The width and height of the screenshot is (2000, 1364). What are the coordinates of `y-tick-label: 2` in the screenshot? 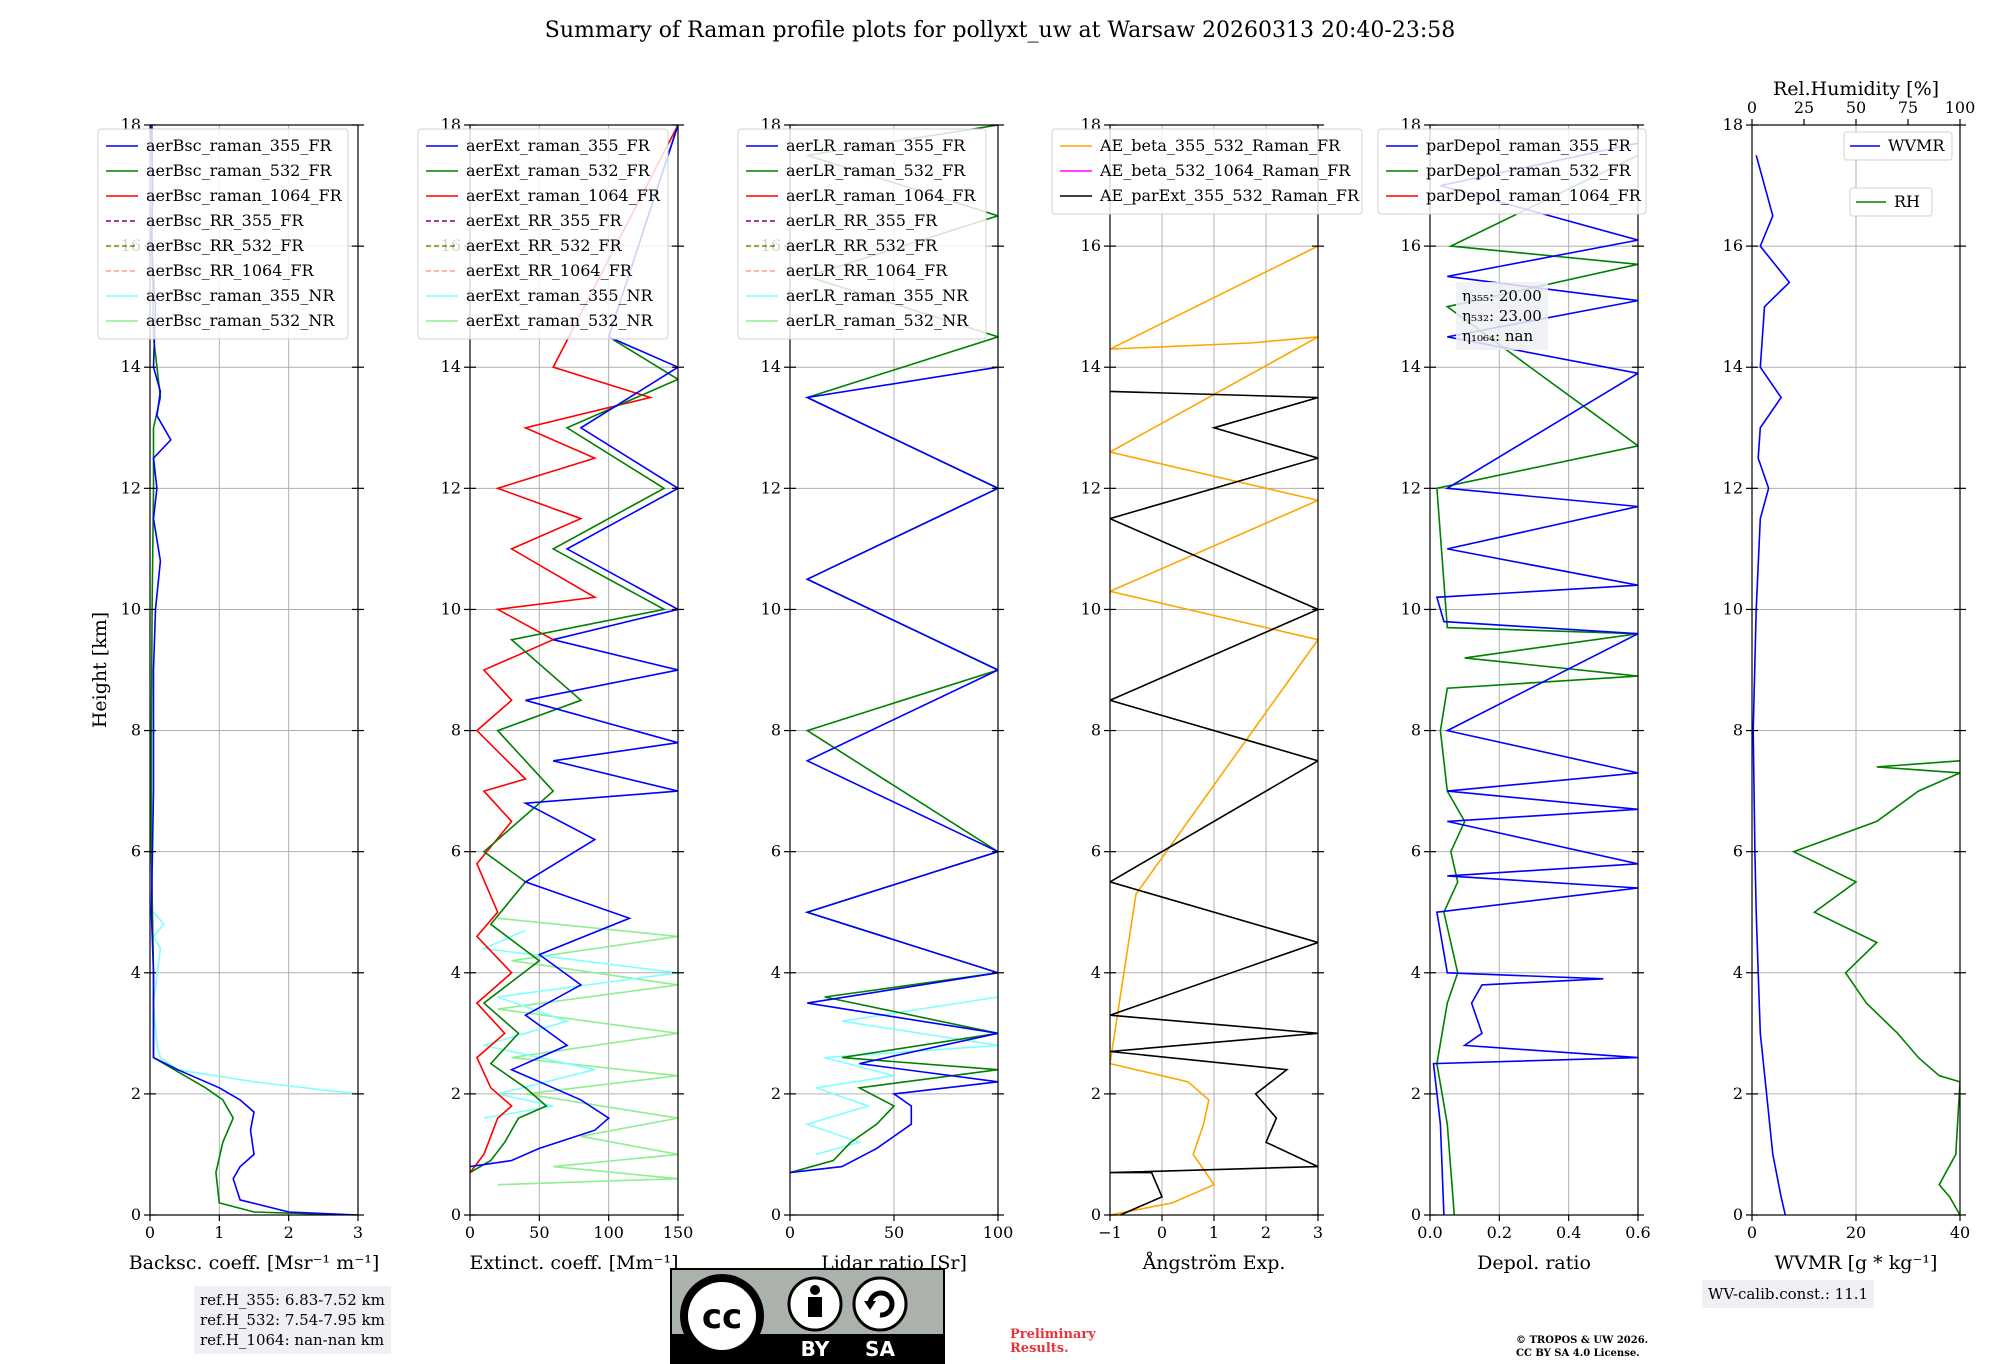 It's located at (1738, 1093).